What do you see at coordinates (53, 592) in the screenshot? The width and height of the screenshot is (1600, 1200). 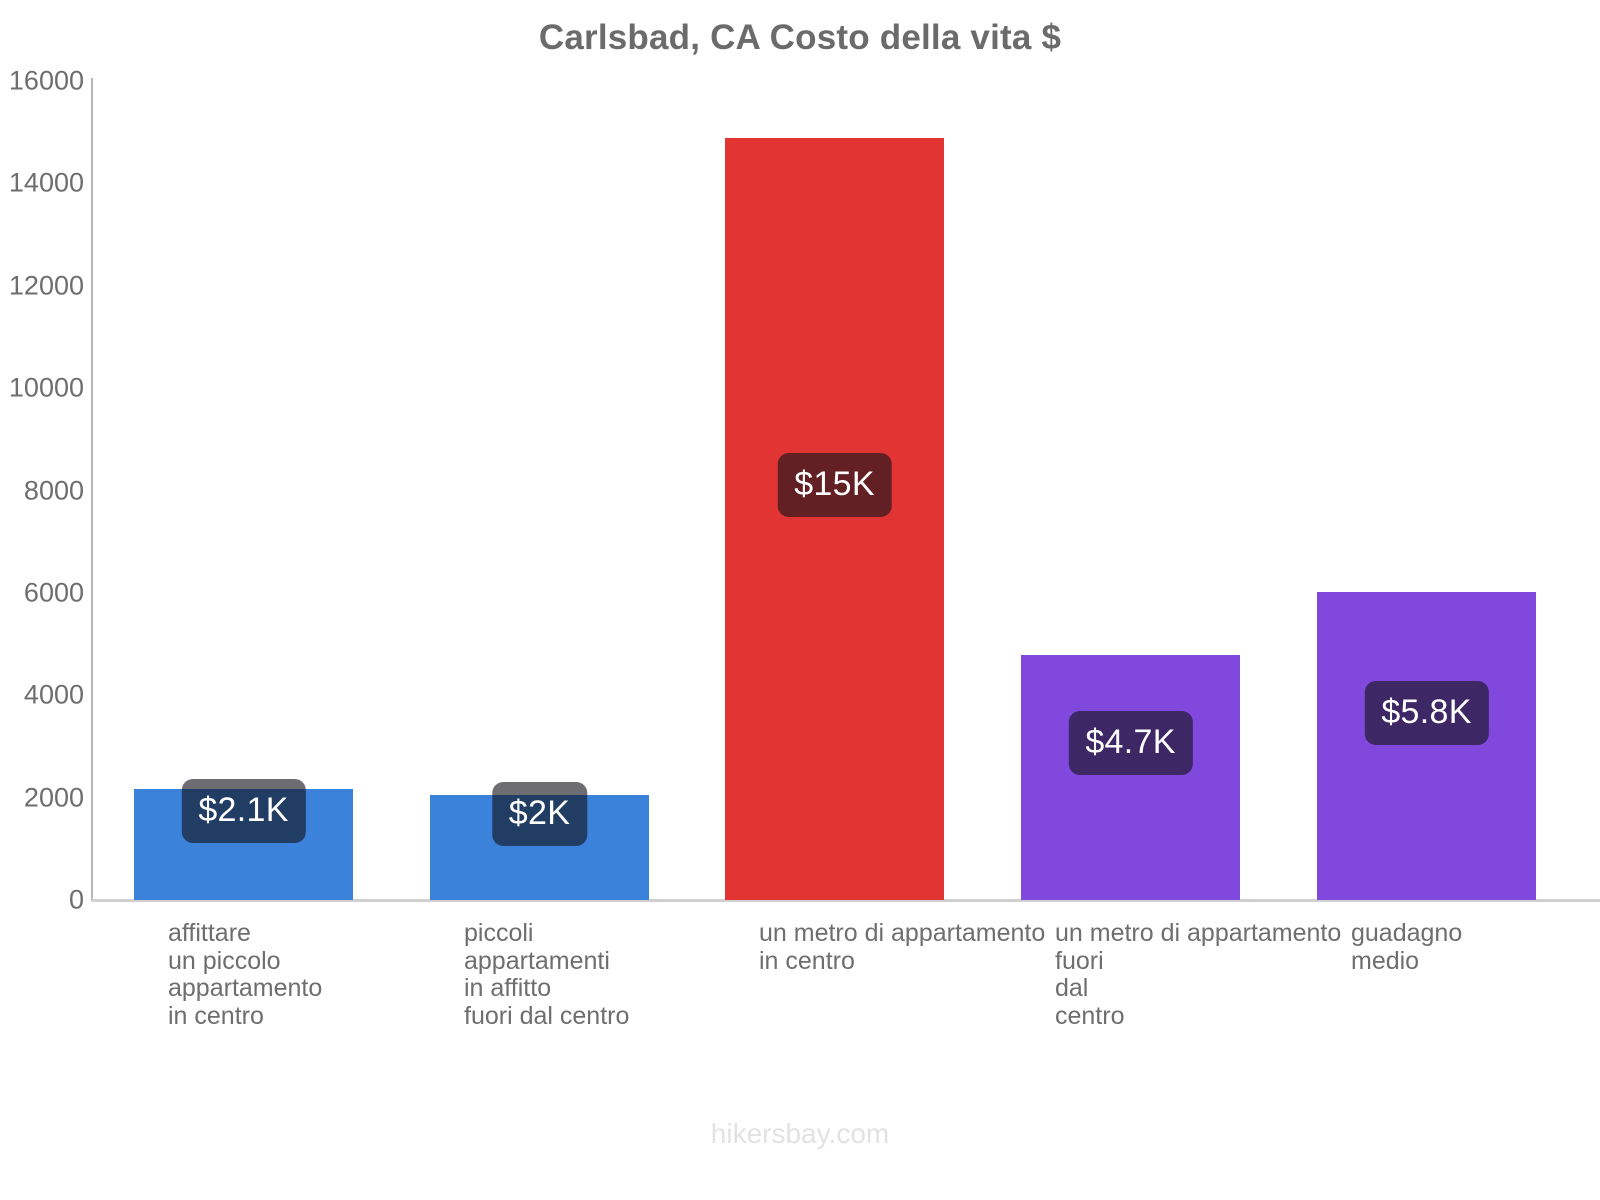 I see `y-axis-tick-6000: 6000` at bounding box center [53, 592].